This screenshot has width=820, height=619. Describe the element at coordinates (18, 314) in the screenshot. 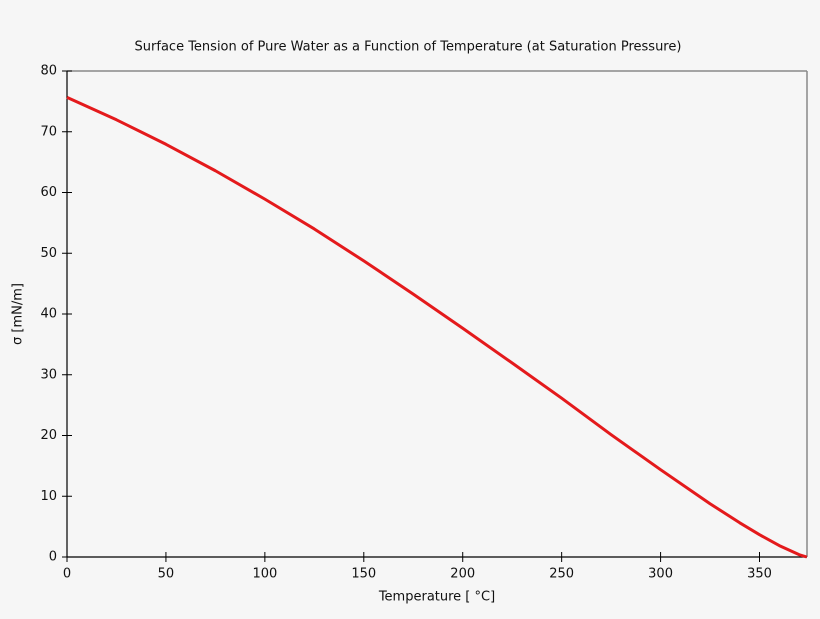

I see `y-axis-label: σ [mN/m]` at that location.